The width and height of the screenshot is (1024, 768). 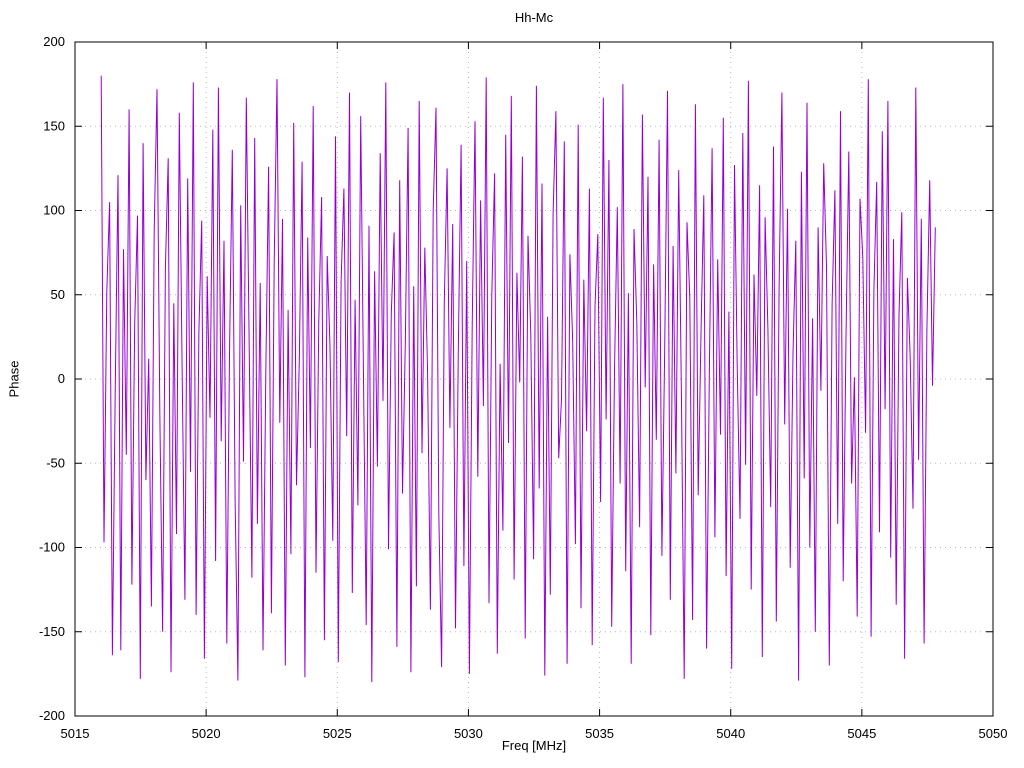 What do you see at coordinates (534, 745) in the screenshot?
I see `x-axis-label: Freq [MHz]` at bounding box center [534, 745].